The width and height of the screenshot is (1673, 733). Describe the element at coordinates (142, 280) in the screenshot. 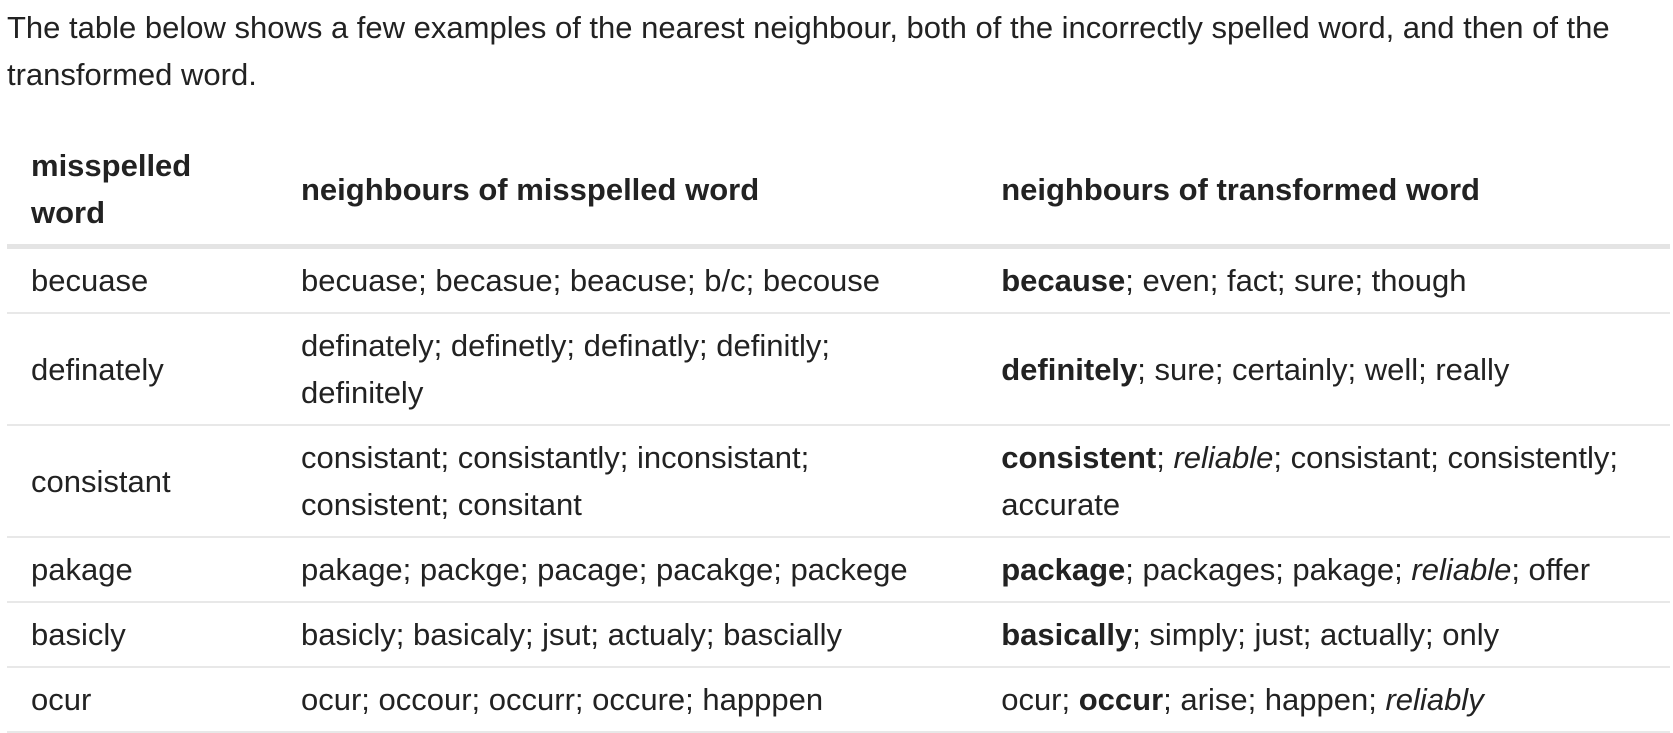

I see `cell-misspelled-word: becuase` at that location.